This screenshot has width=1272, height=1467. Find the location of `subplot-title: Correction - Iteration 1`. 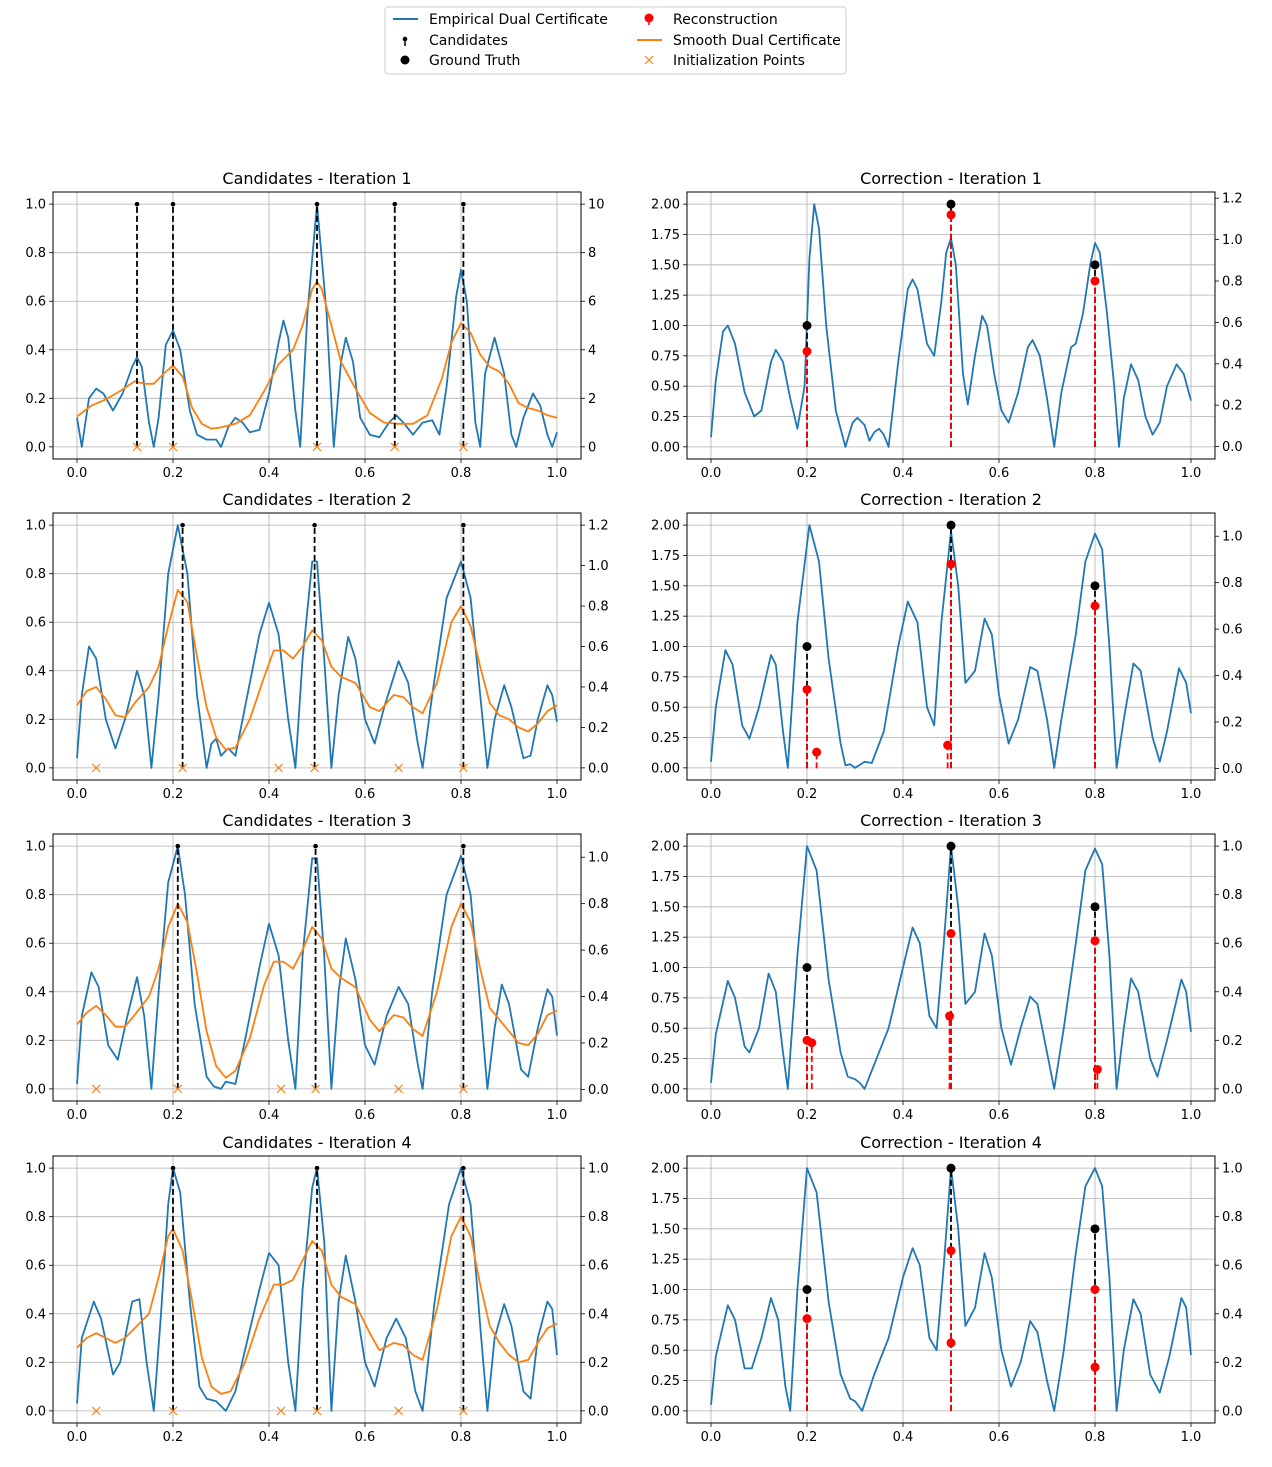

subplot-title: Correction - Iteration 1 is located at coordinates (951, 178).